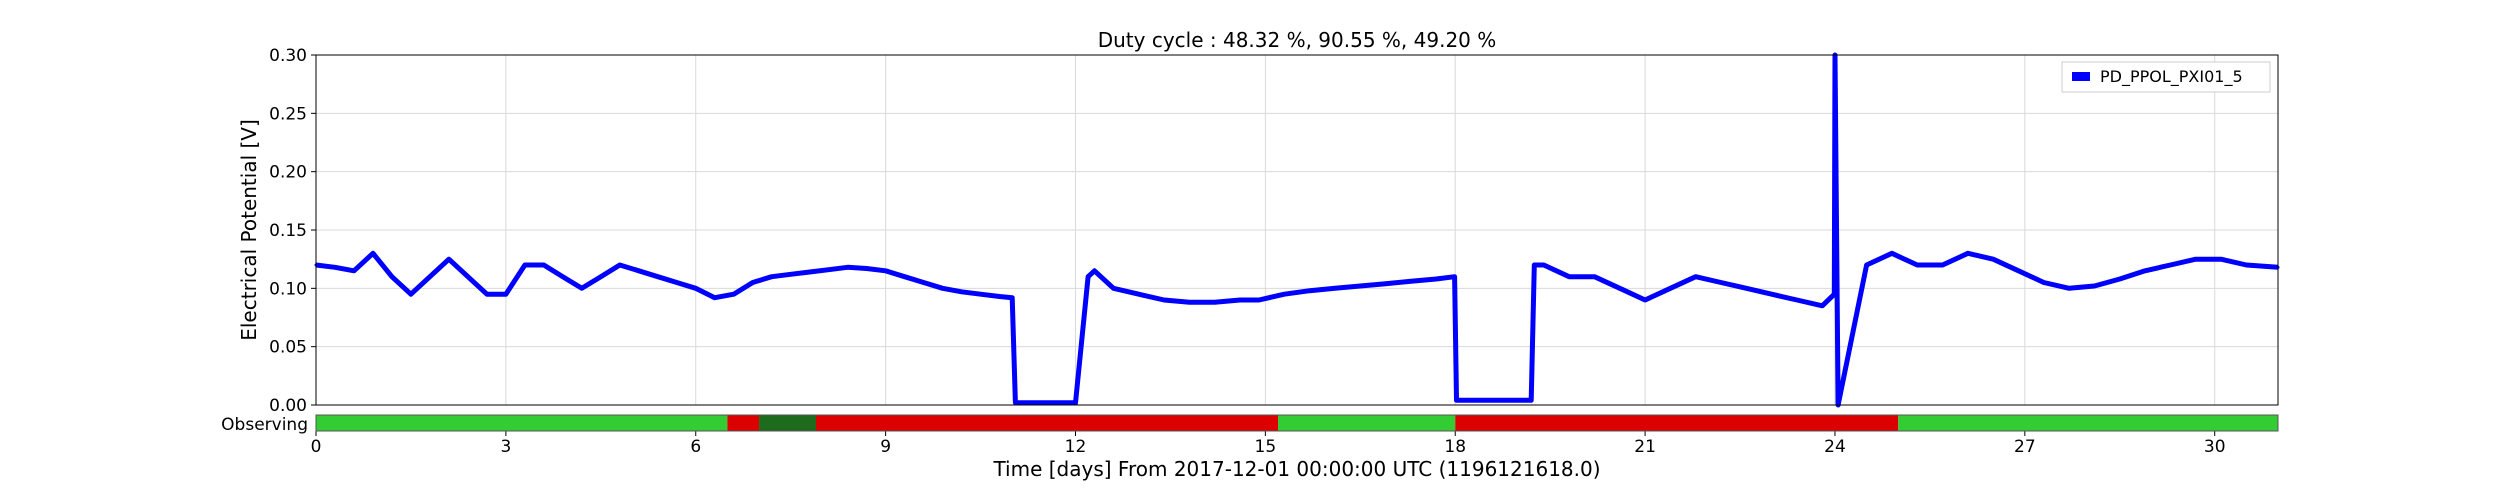  What do you see at coordinates (288, 348) in the screenshot?
I see `y-tick-label: 0.05` at bounding box center [288, 348].